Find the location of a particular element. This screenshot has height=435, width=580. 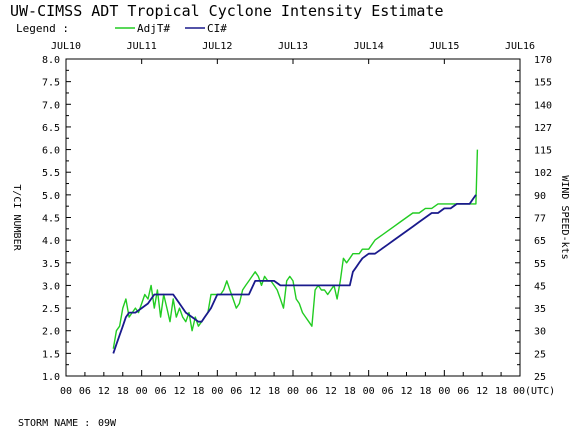

y-axis-label-left: T/CI NUMBER is located at coordinates (16, 217).